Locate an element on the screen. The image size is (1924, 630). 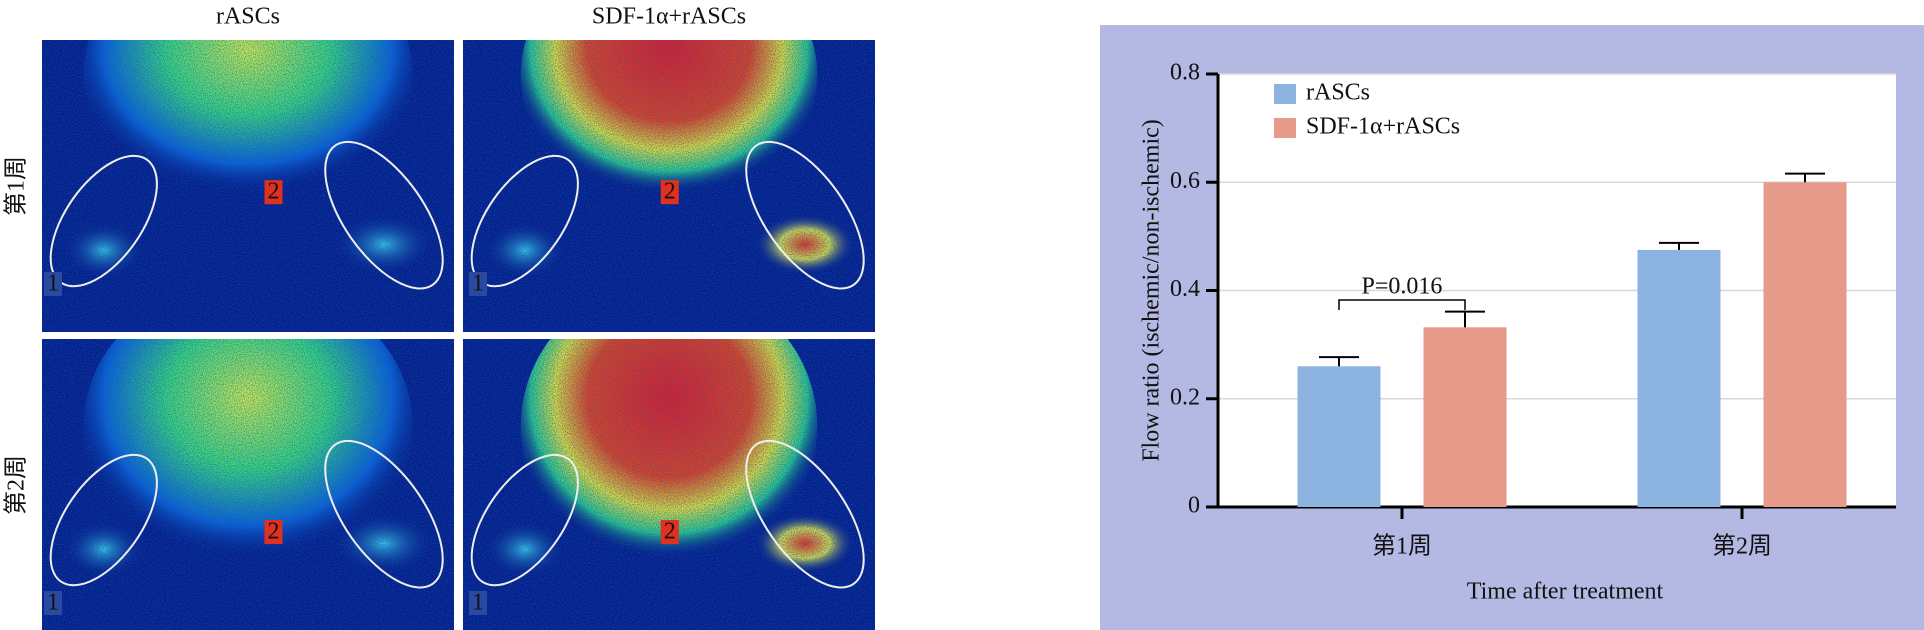
column-label: SDF-1α+rASCs is located at coordinates (669, 17).